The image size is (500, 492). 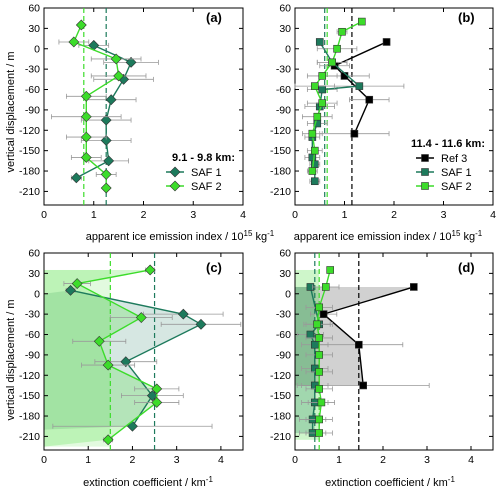 What do you see at coordinates (288, 49) in the screenshot?
I see `panel-b-ytick-label: 0` at bounding box center [288, 49].